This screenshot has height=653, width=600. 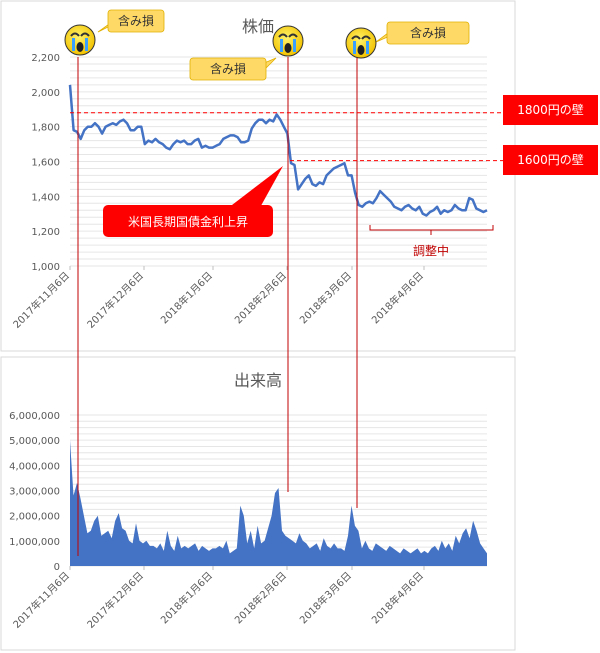 What do you see at coordinates (258, 380) in the screenshot?
I see `volume-chart-title: 出来高` at bounding box center [258, 380].